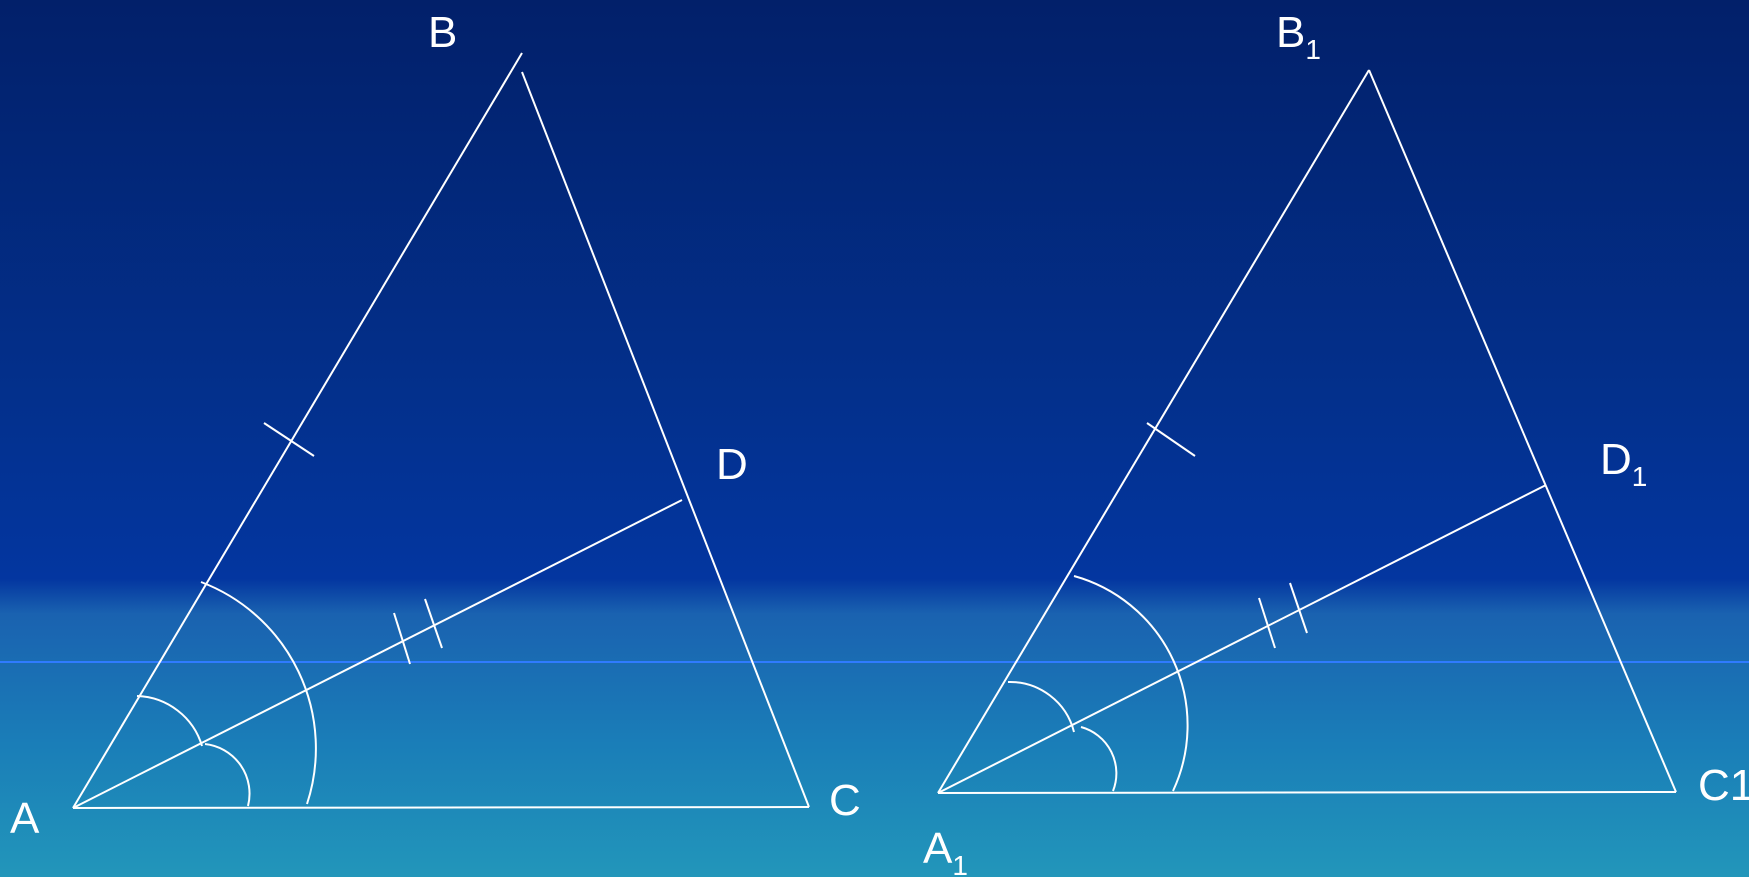 The image size is (1749, 877). I want to click on label-c1: C1, so click(1723, 785).